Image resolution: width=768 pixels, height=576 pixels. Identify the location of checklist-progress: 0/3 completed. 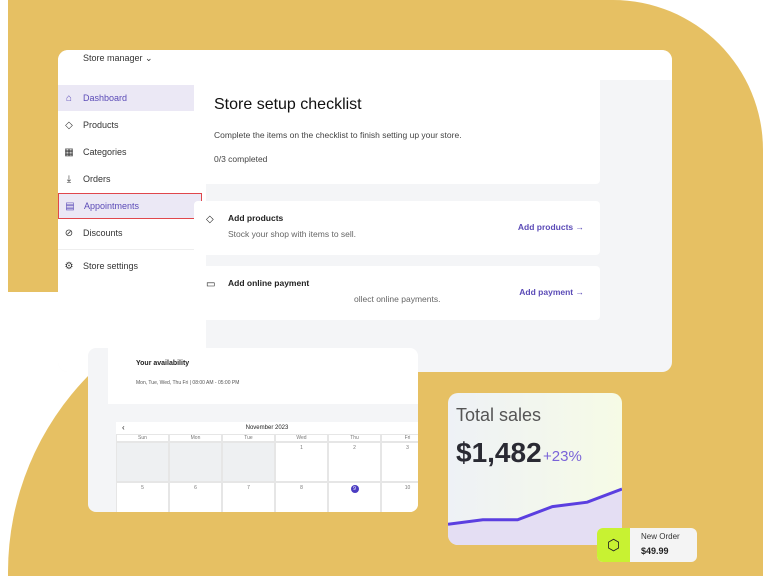
(241, 159).